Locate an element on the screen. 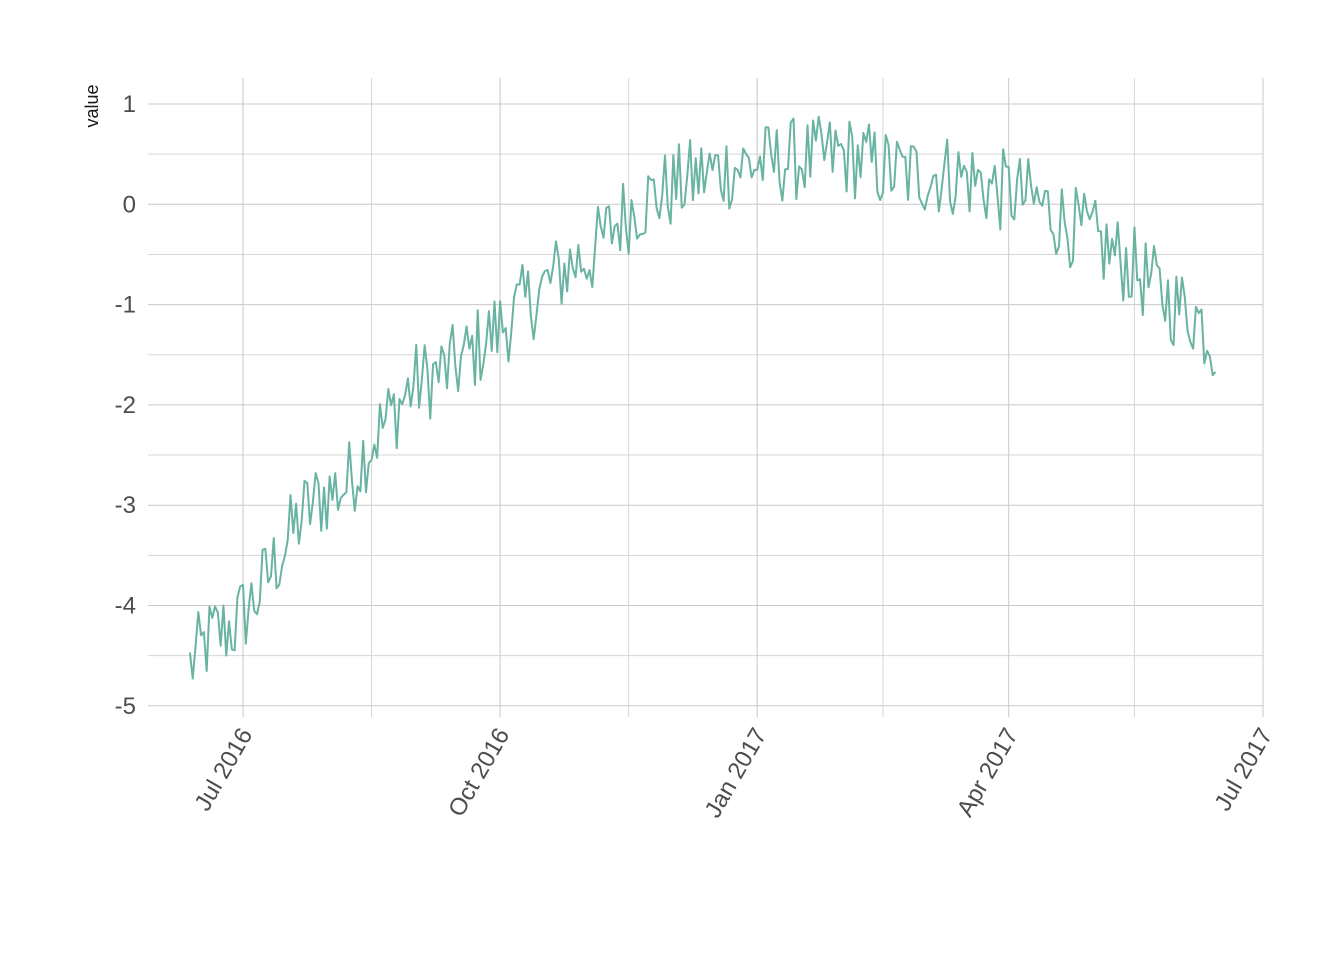 Image resolution: width=1344 pixels, height=960 pixels. x-tick-label: Jan 2017 is located at coordinates (736, 773).